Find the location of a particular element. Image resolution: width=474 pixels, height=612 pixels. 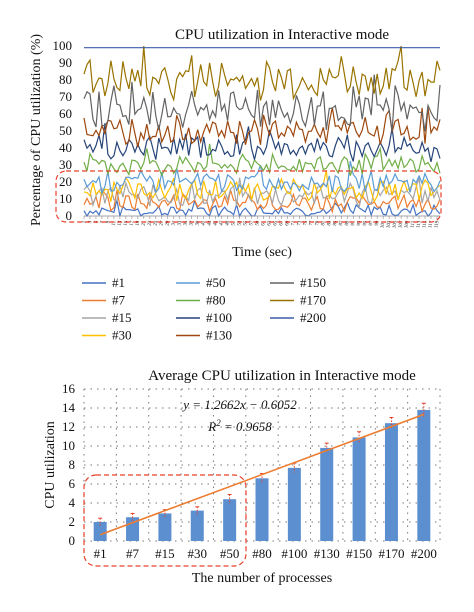

line-x-tick-label: 33 is located at coordinates (180, 223).